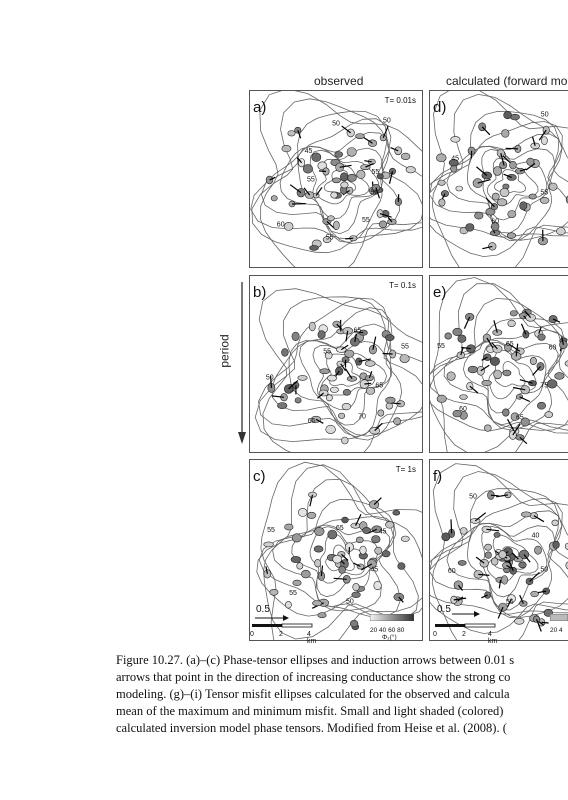 The height and width of the screenshot is (800, 568). What do you see at coordinates (558, 617) in the screenshot?
I see `colorbar-gradient-icon` at bounding box center [558, 617].